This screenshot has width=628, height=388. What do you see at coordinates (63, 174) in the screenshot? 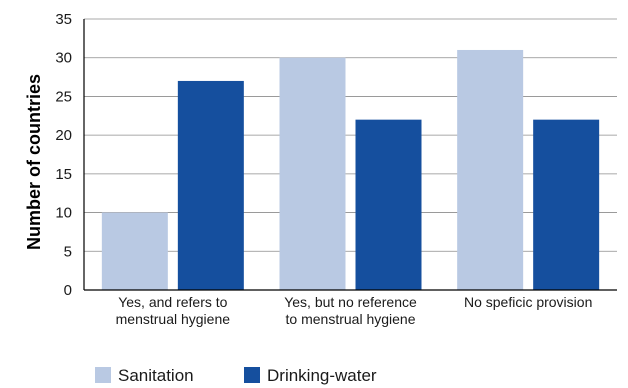
I see `y-tick-label: 15` at bounding box center [63, 174].